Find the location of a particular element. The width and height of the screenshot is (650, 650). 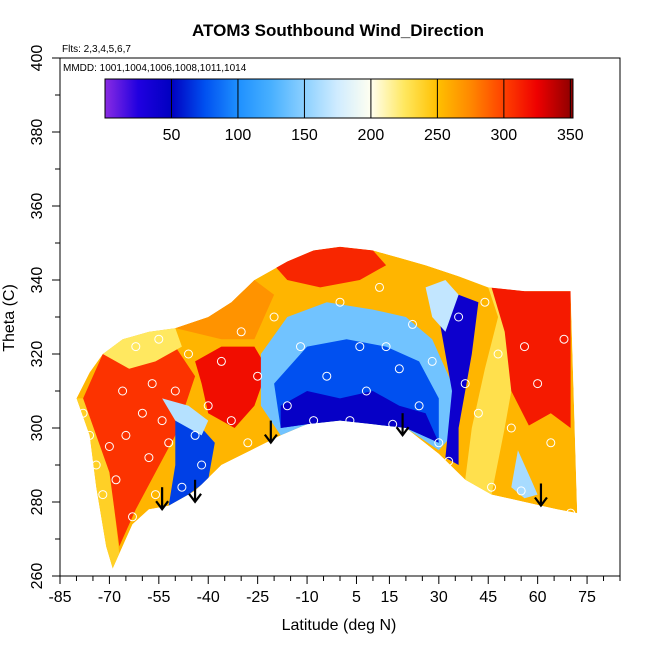

y-tick-label: 380 is located at coordinates (37, 132).